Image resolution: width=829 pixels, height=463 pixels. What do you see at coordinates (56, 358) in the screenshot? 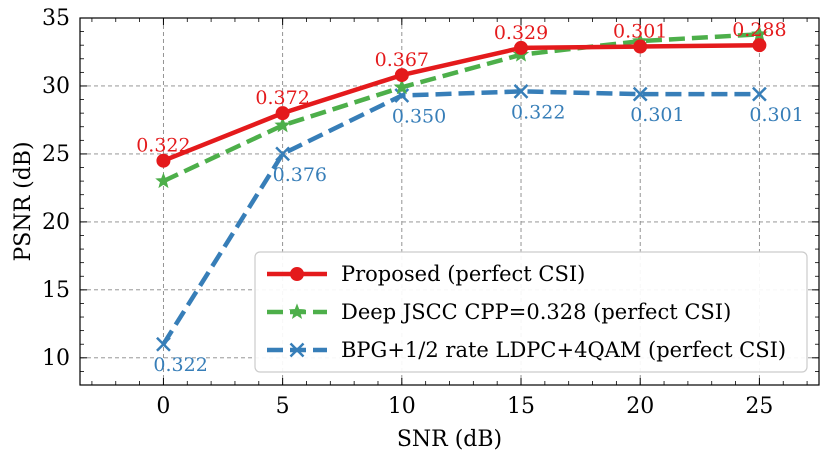
I see `y-tick-label: 10` at bounding box center [56, 358].